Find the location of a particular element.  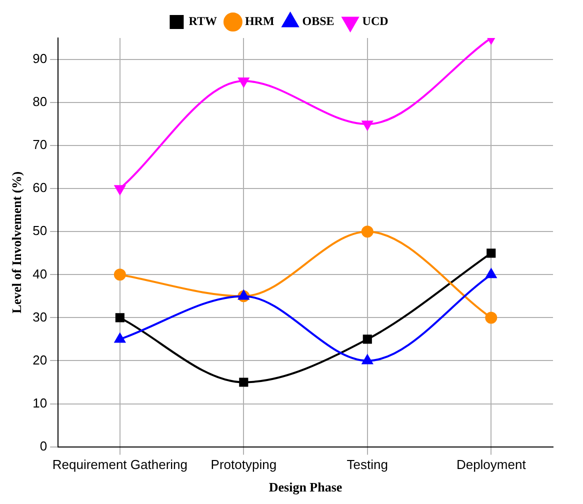

y-tick-label: 30 is located at coordinates (40, 316).